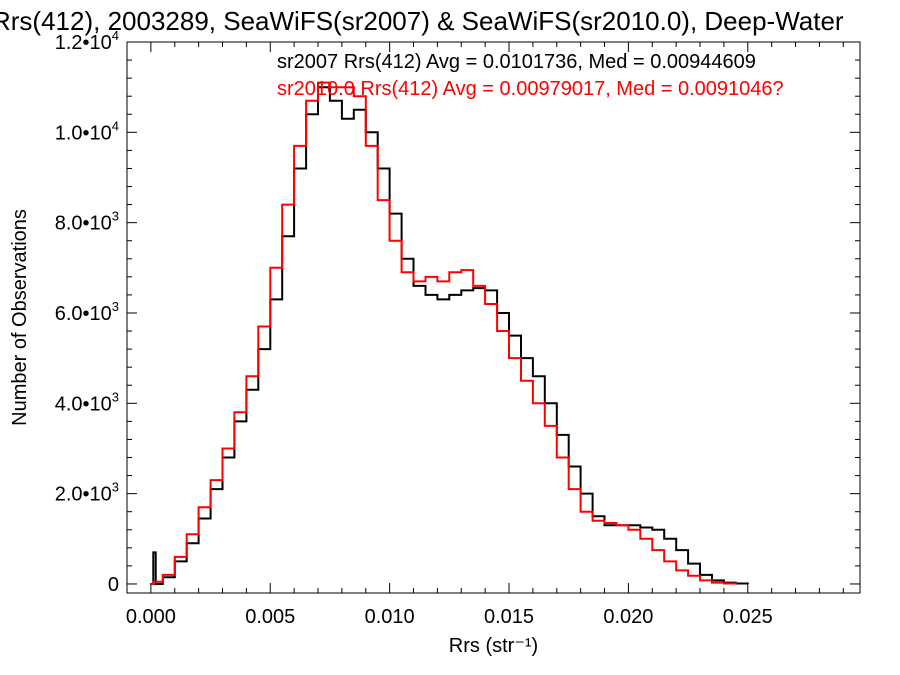  What do you see at coordinates (628, 617) in the screenshot?
I see `x-tick-label: 0.020` at bounding box center [628, 617].